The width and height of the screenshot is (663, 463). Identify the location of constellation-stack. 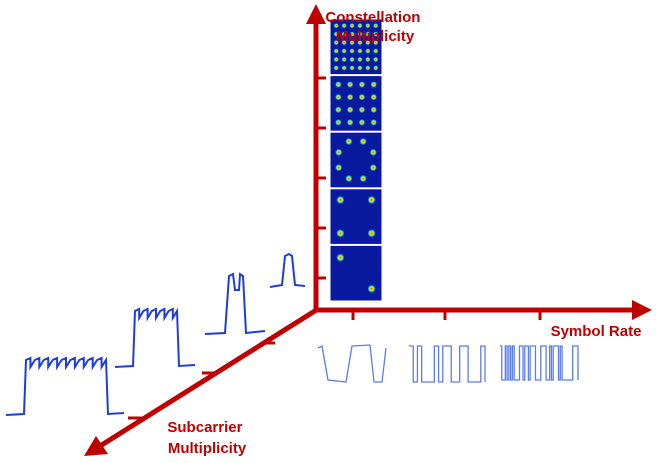
(356, 160).